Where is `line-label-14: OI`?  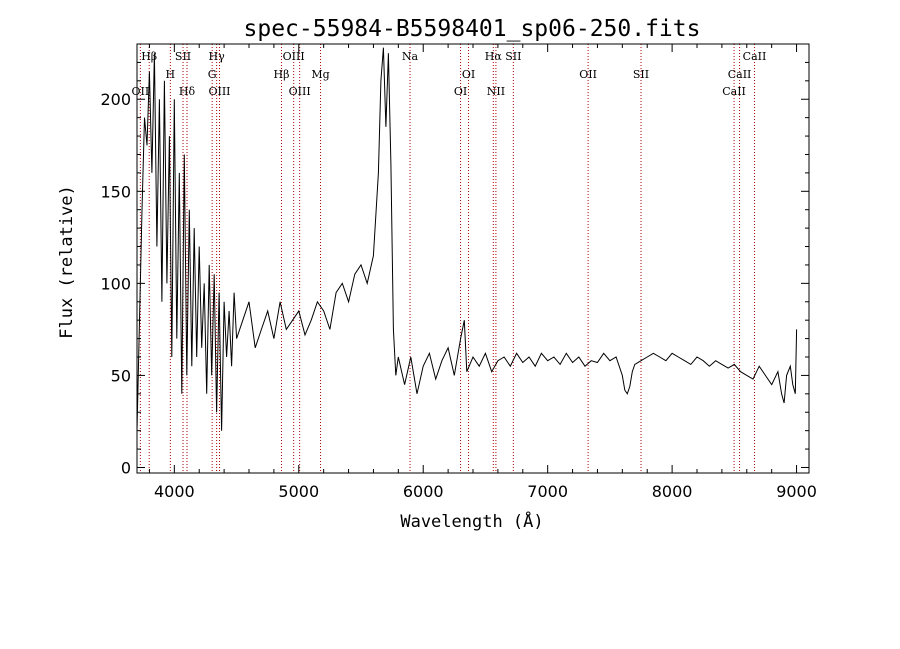
line-label-14: OI is located at coordinates (460, 91).